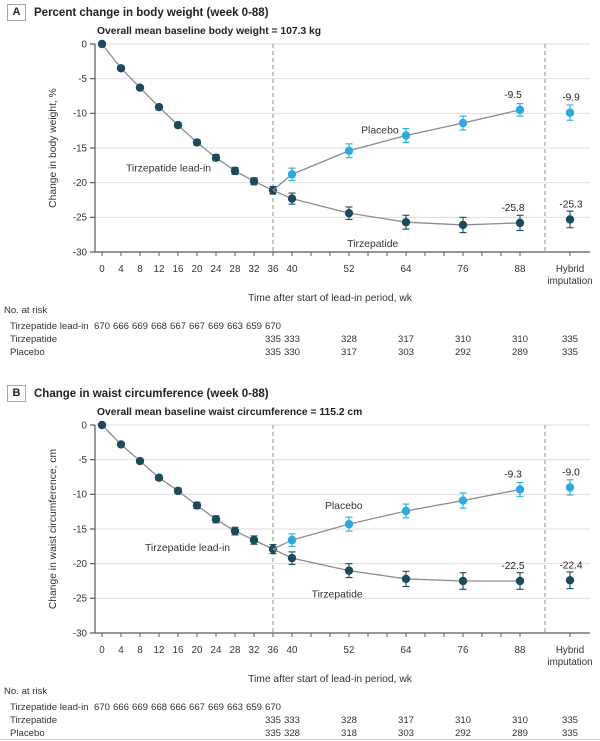 This screenshot has width=600, height=741. I want to click on series-label: Tirzepatide lead-in, so click(168, 169).